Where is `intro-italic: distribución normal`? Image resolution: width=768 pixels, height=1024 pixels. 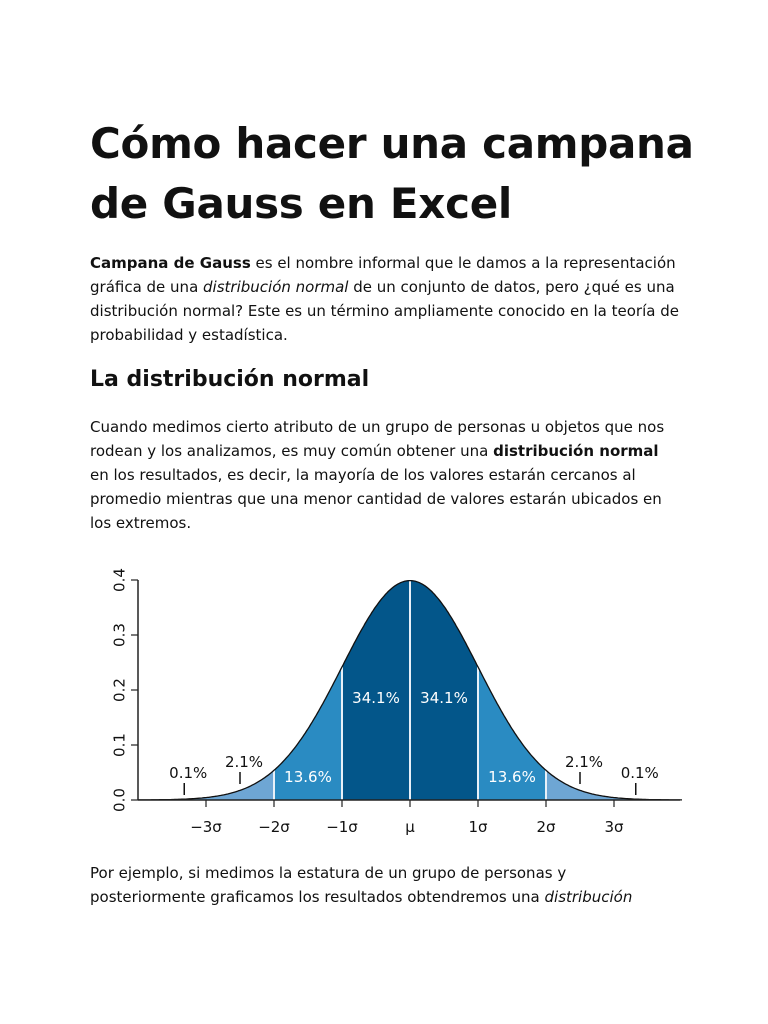 intro-italic: distribución normal is located at coordinates (276, 287).